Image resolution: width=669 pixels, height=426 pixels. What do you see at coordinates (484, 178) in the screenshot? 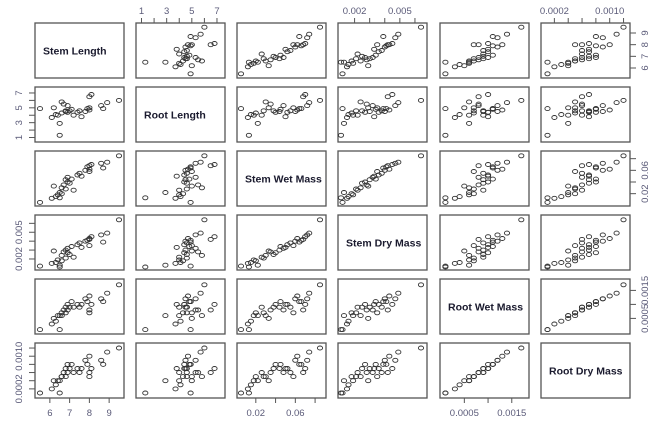
I see `scatter-panel-stem-wet-mass-vs-root-wet-mass` at bounding box center [484, 178].